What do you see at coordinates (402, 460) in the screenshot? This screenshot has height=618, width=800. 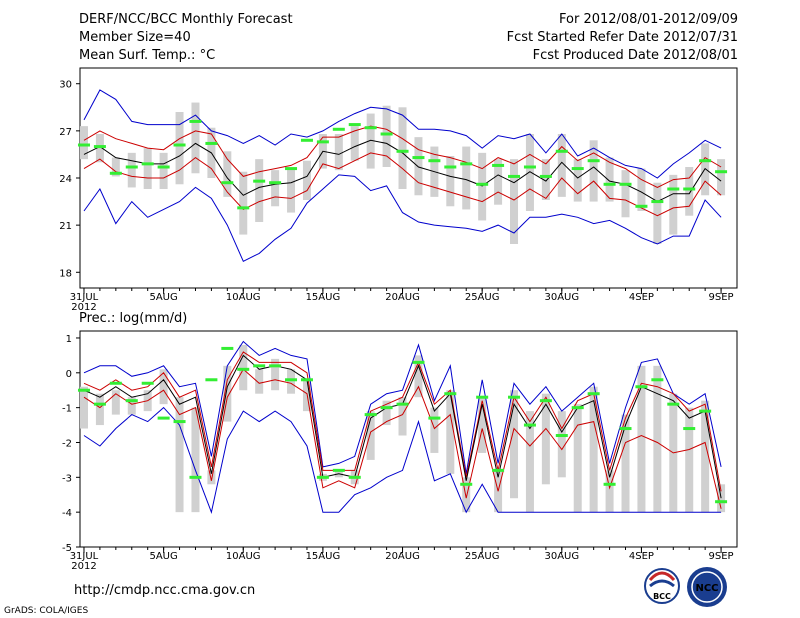 I see `prec-min-line` at bounding box center [402, 460].